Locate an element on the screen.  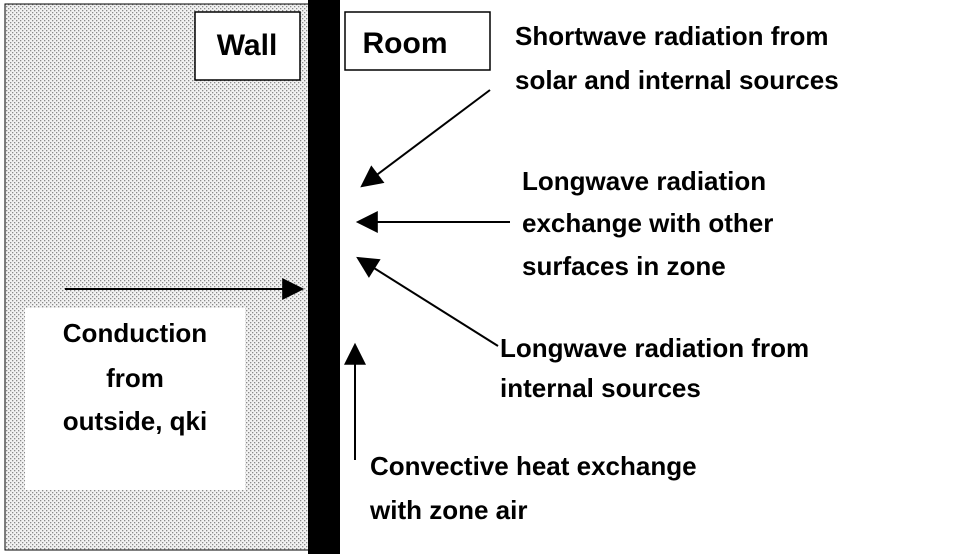
wall-surface is located at coordinates (324, 277).